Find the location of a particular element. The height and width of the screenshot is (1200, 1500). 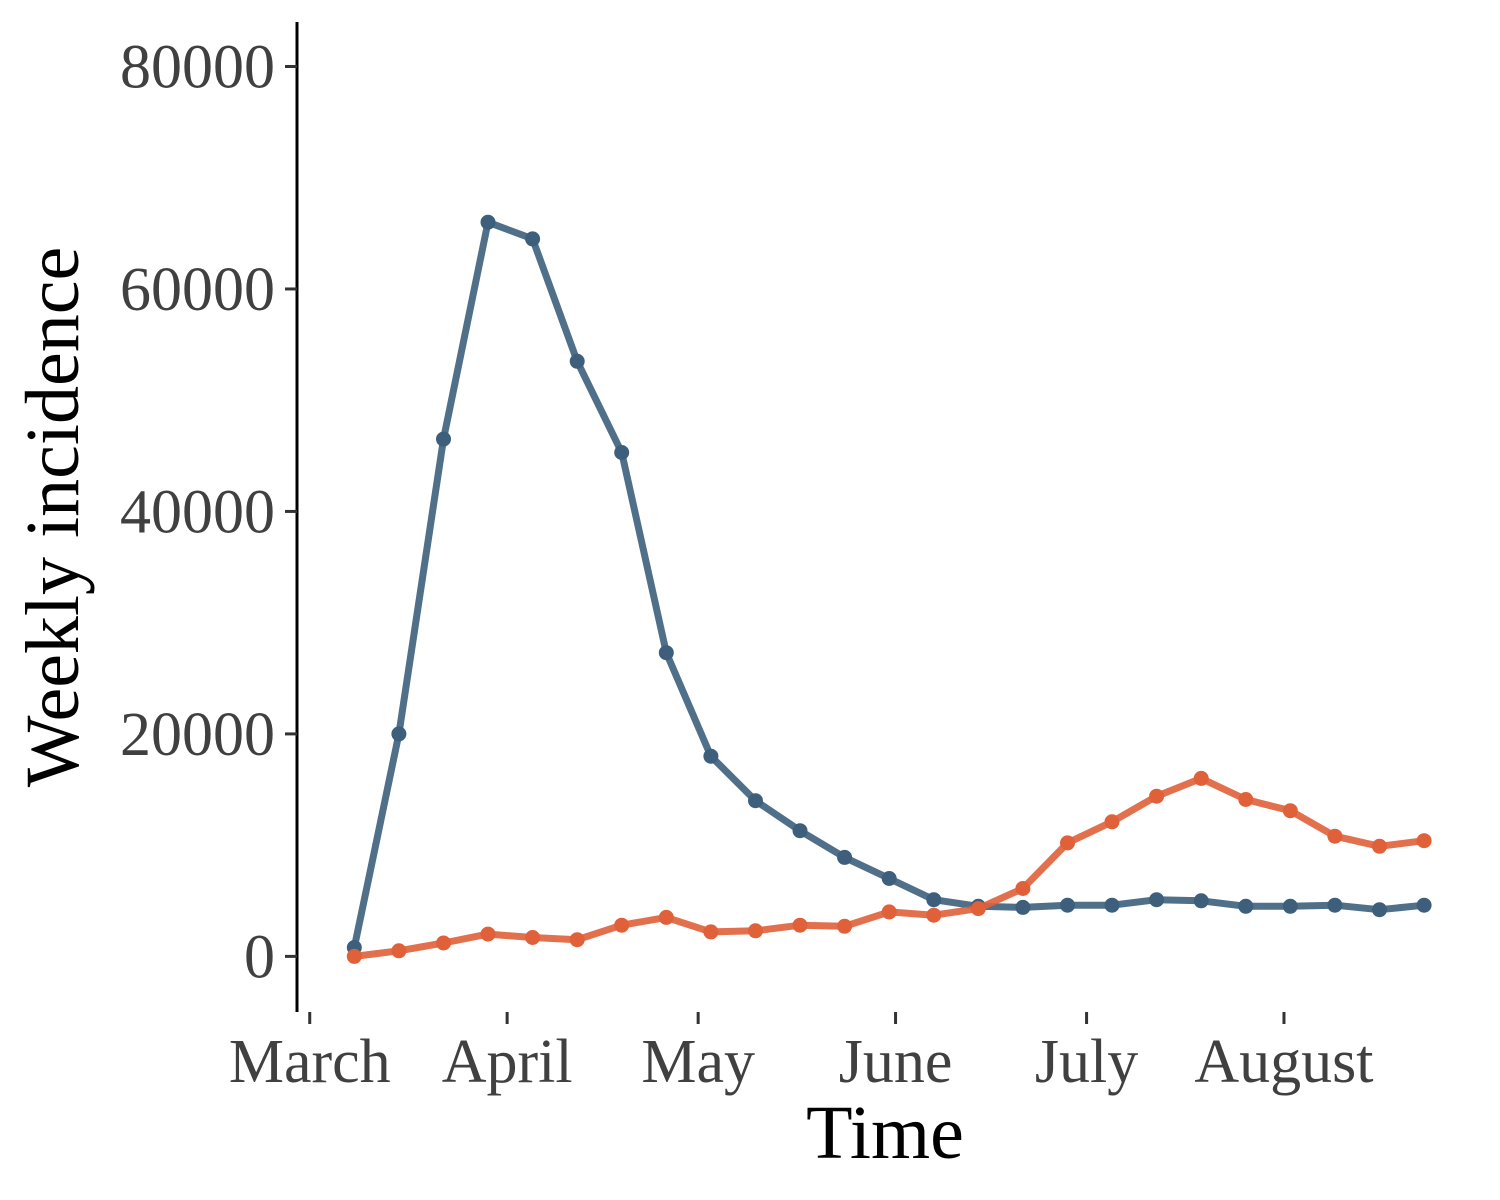

y-tick-label: 0 is located at coordinates (259, 957).